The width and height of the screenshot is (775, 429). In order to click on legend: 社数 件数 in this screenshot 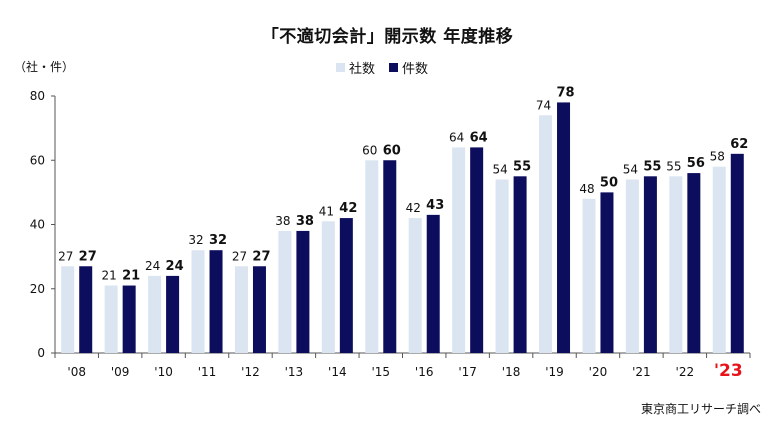, I will do `click(389, 67)`.